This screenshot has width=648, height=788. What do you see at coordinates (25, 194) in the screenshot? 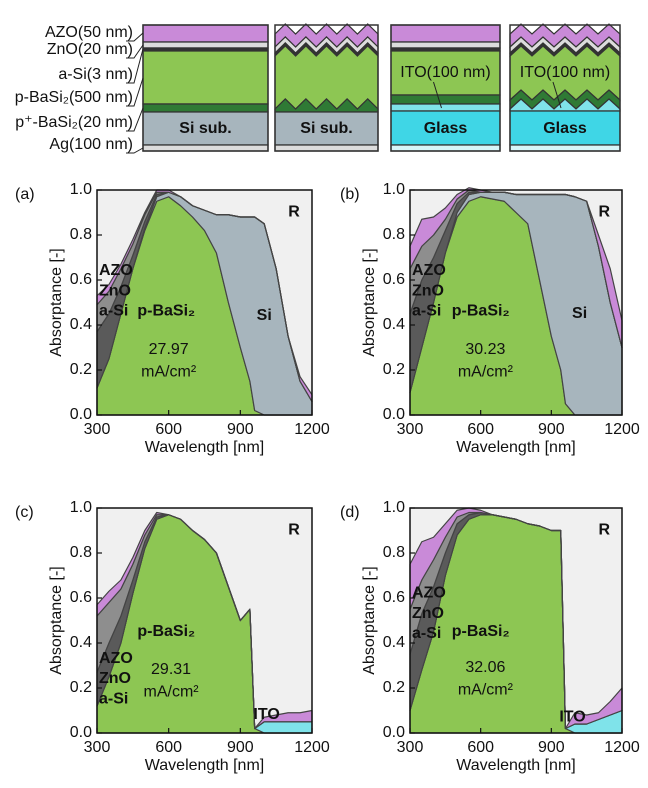
I see `panel-label: (a)` at bounding box center [25, 194].